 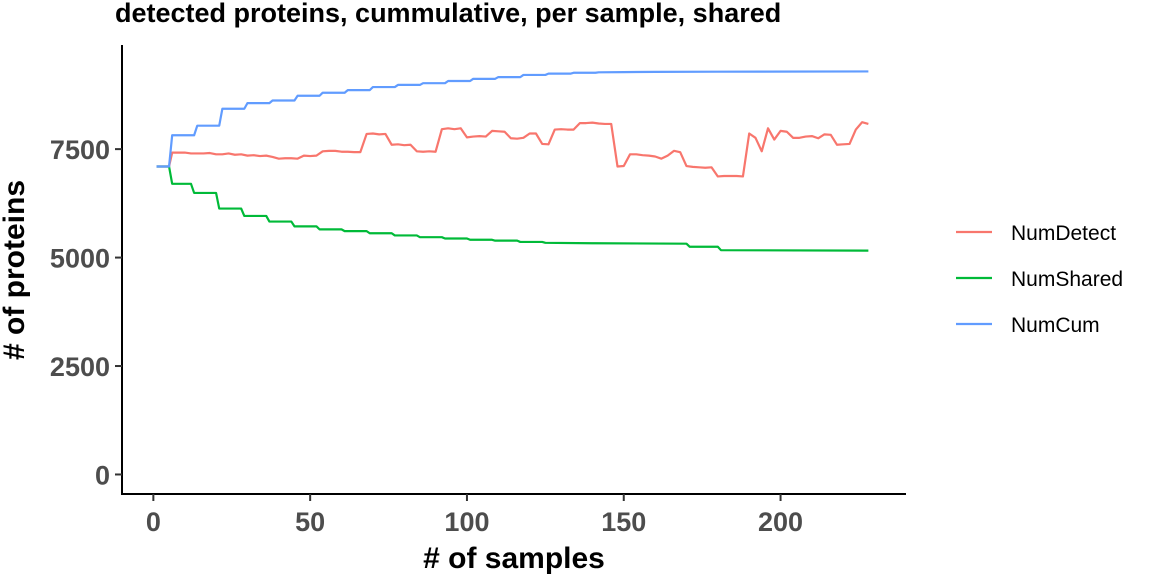 I want to click on legend-label-numshared: NumShared, so click(x=1067, y=279).